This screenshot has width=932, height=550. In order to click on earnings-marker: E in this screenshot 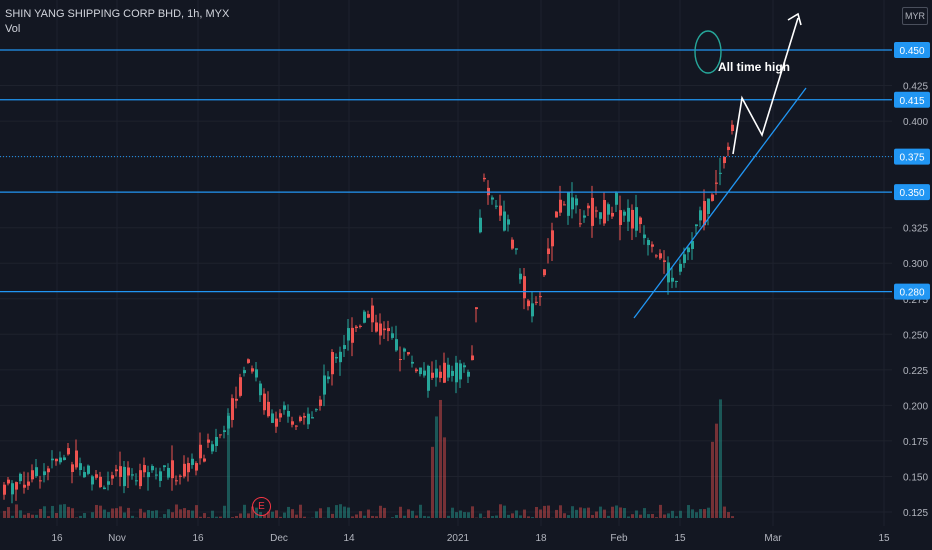, I will do `click(261, 506)`.